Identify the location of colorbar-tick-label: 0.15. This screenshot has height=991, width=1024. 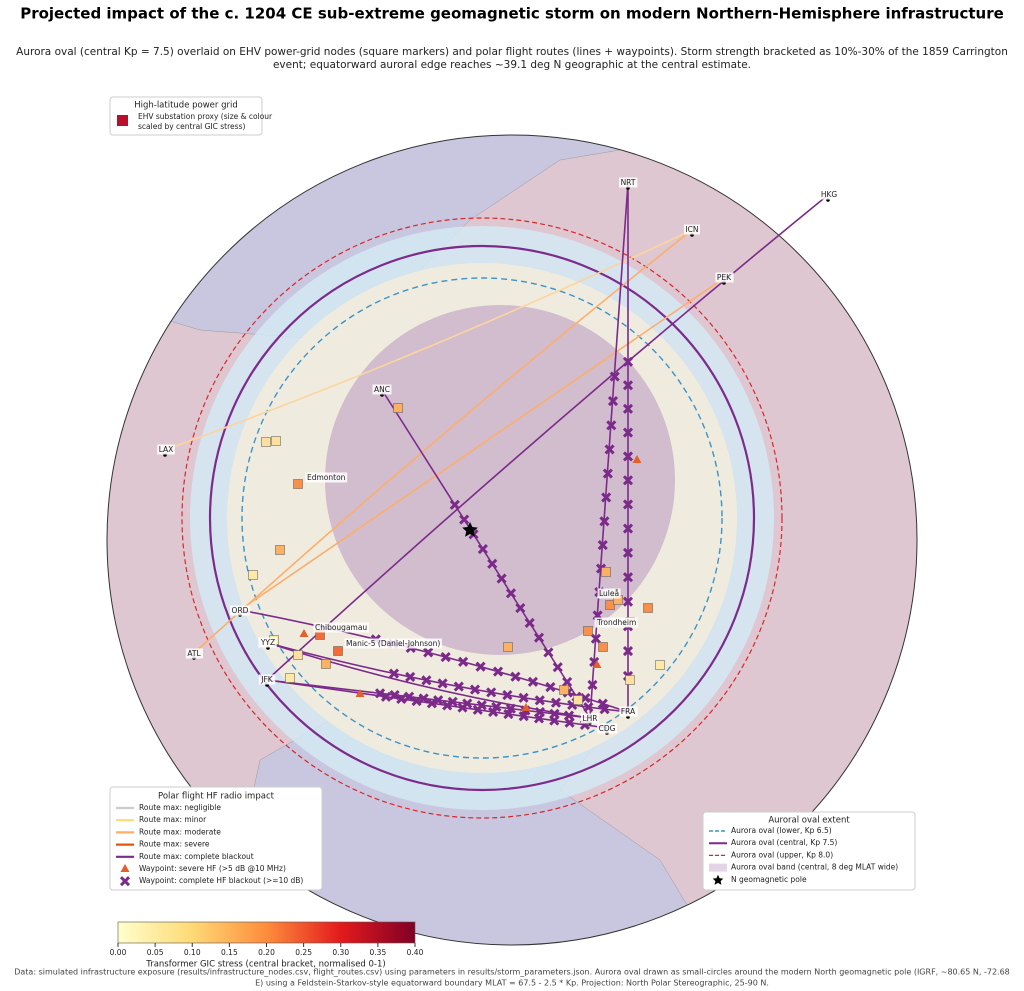
(229, 952).